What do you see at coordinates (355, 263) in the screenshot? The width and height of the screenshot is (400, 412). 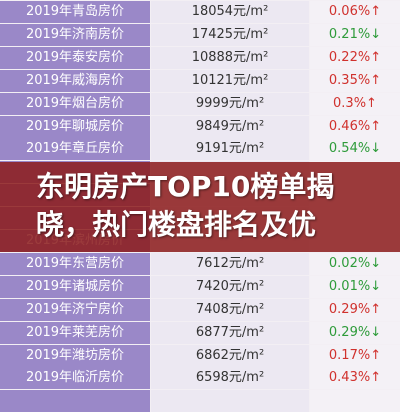 I see `change-cell: 0.02%↓` at bounding box center [355, 263].